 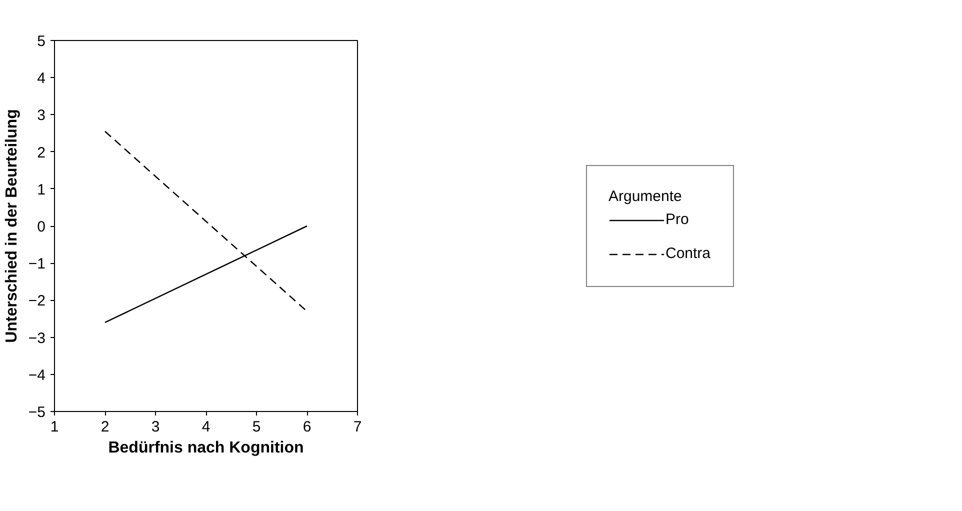 What do you see at coordinates (155, 427) in the screenshot?
I see `x-tick-label: 3` at bounding box center [155, 427].